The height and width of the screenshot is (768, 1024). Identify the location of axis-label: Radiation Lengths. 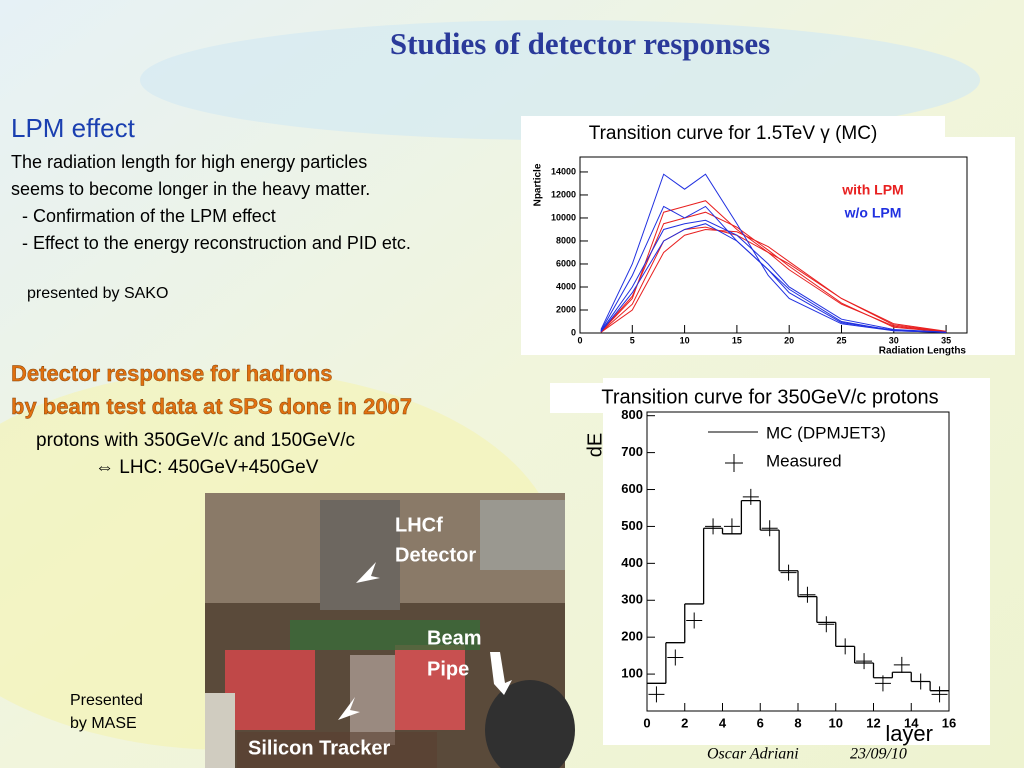
(923, 351).